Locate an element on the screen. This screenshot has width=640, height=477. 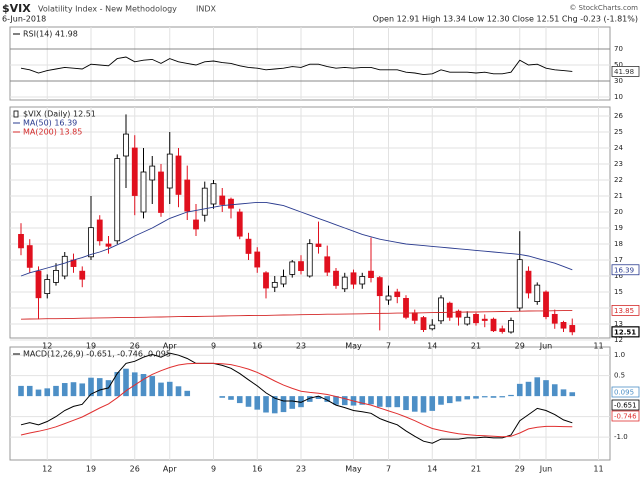
x-tick-label: 29 is located at coordinates (520, 469).